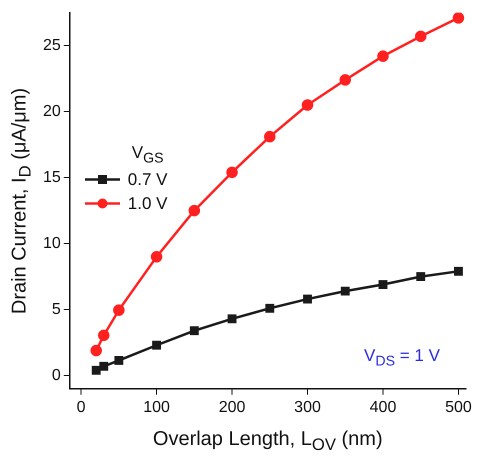 The height and width of the screenshot is (460, 480). I want to click on x-tick-label: 500, so click(458, 407).